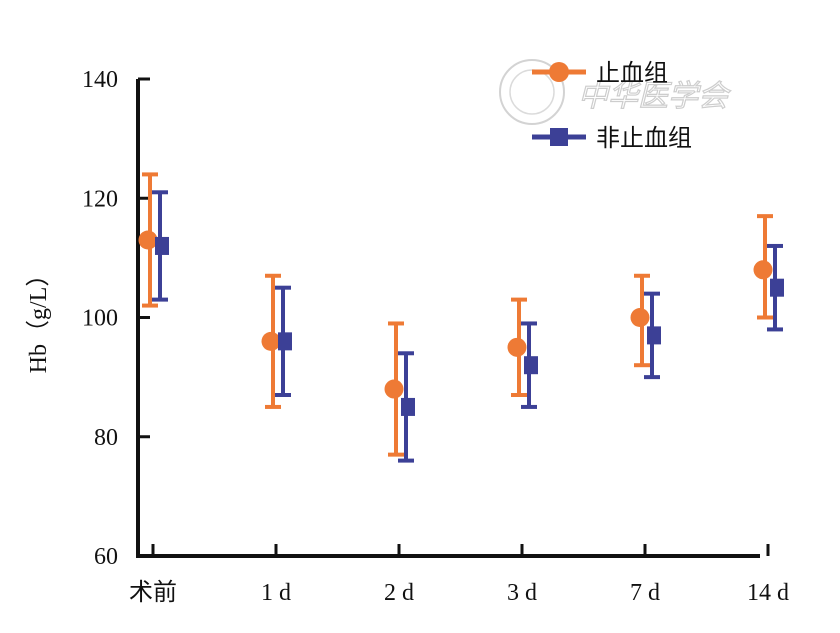 The width and height of the screenshot is (840, 633). Describe the element at coordinates (632, 73) in the screenshot. I see `legend-label-0: 止血组` at that location.